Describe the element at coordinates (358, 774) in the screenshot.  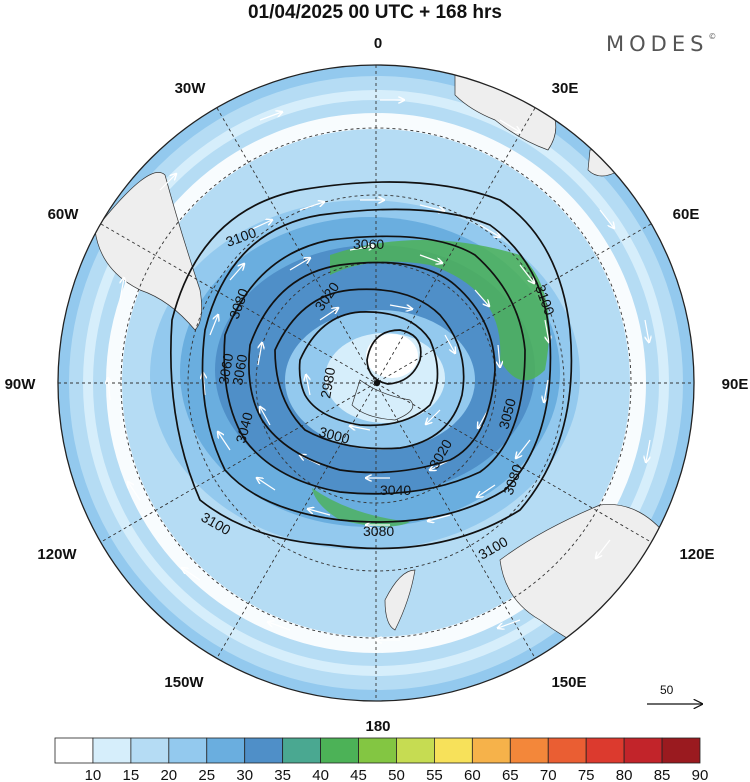
I see `colorbar-label: 45` at that location.